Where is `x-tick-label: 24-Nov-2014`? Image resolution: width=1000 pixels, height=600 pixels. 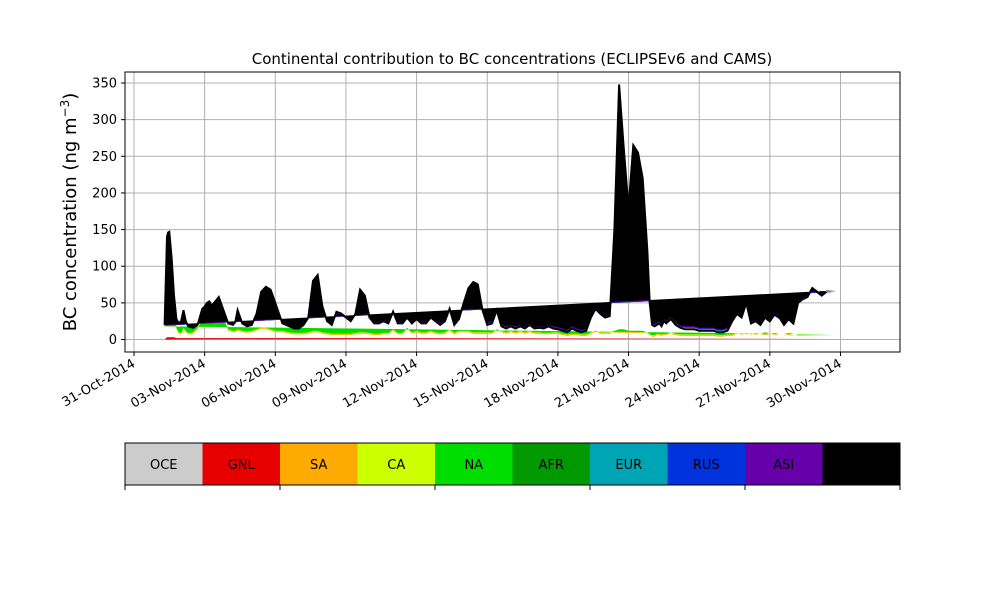 x-tick-label: 24-Nov-2014 is located at coordinates (663, 383).